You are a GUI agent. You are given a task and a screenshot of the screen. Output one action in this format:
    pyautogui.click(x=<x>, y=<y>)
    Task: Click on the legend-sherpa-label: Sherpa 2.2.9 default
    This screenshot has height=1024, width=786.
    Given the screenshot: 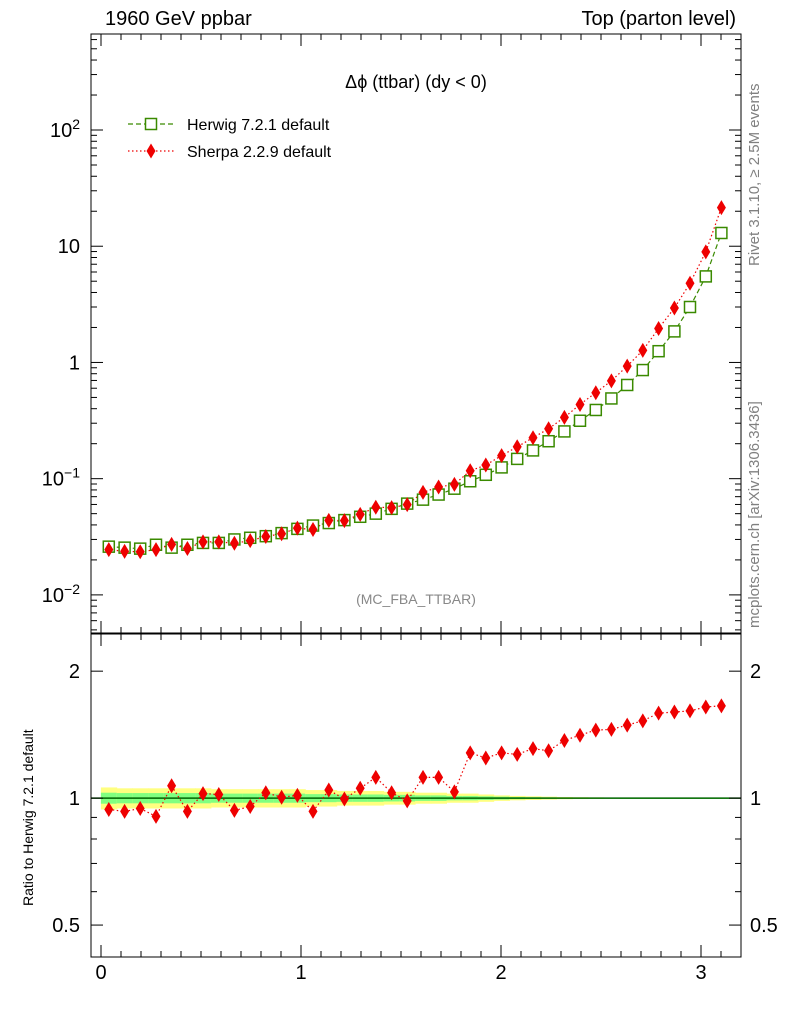 What is the action you would take?
    pyautogui.click(x=259, y=152)
    